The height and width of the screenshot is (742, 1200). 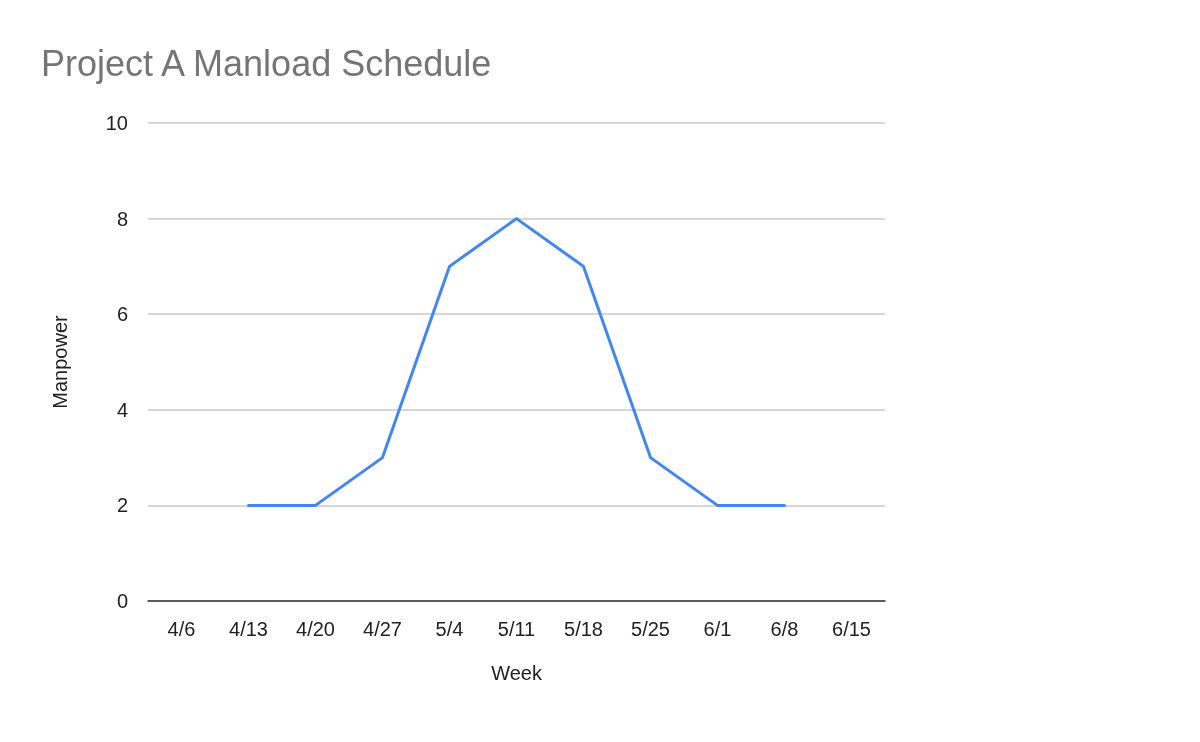 What do you see at coordinates (650, 629) in the screenshot?
I see `x-tick-label: 5/25` at bounding box center [650, 629].